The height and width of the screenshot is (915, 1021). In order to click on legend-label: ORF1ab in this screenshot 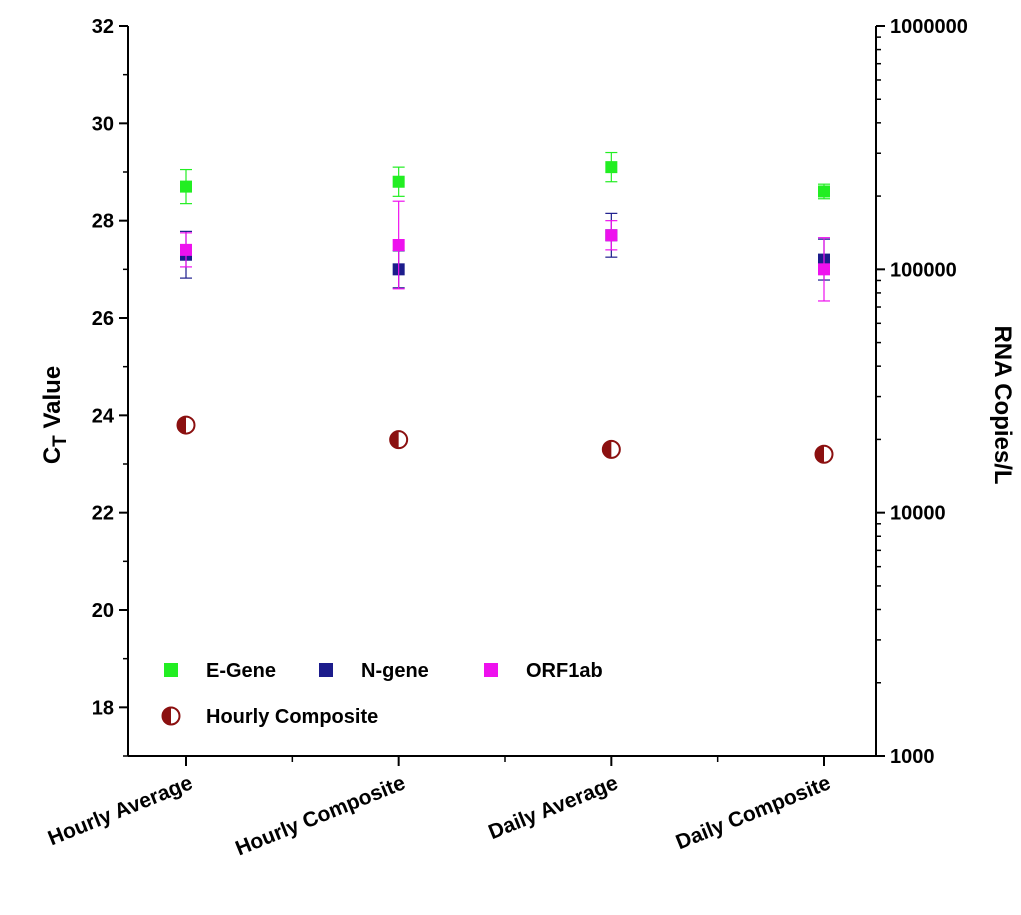, I will do `click(564, 671)`.